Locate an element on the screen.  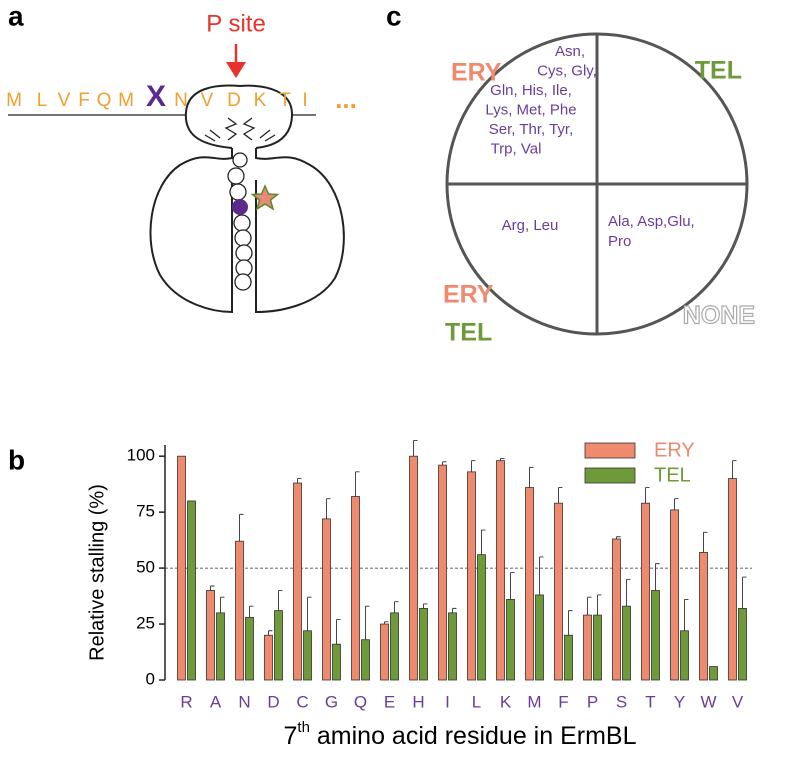
sequence-letter: X is located at coordinates (156, 96).